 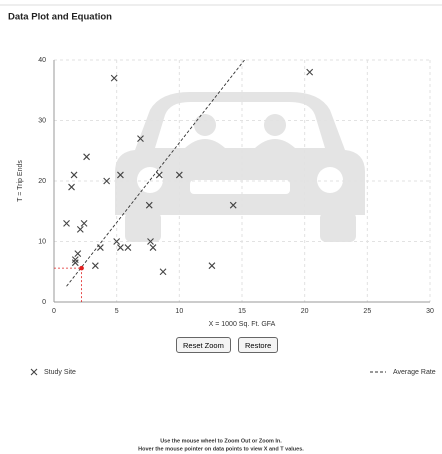 What do you see at coordinates (203, 345) in the screenshot?
I see `reset-zoom-button: Reset Zoom` at bounding box center [203, 345].